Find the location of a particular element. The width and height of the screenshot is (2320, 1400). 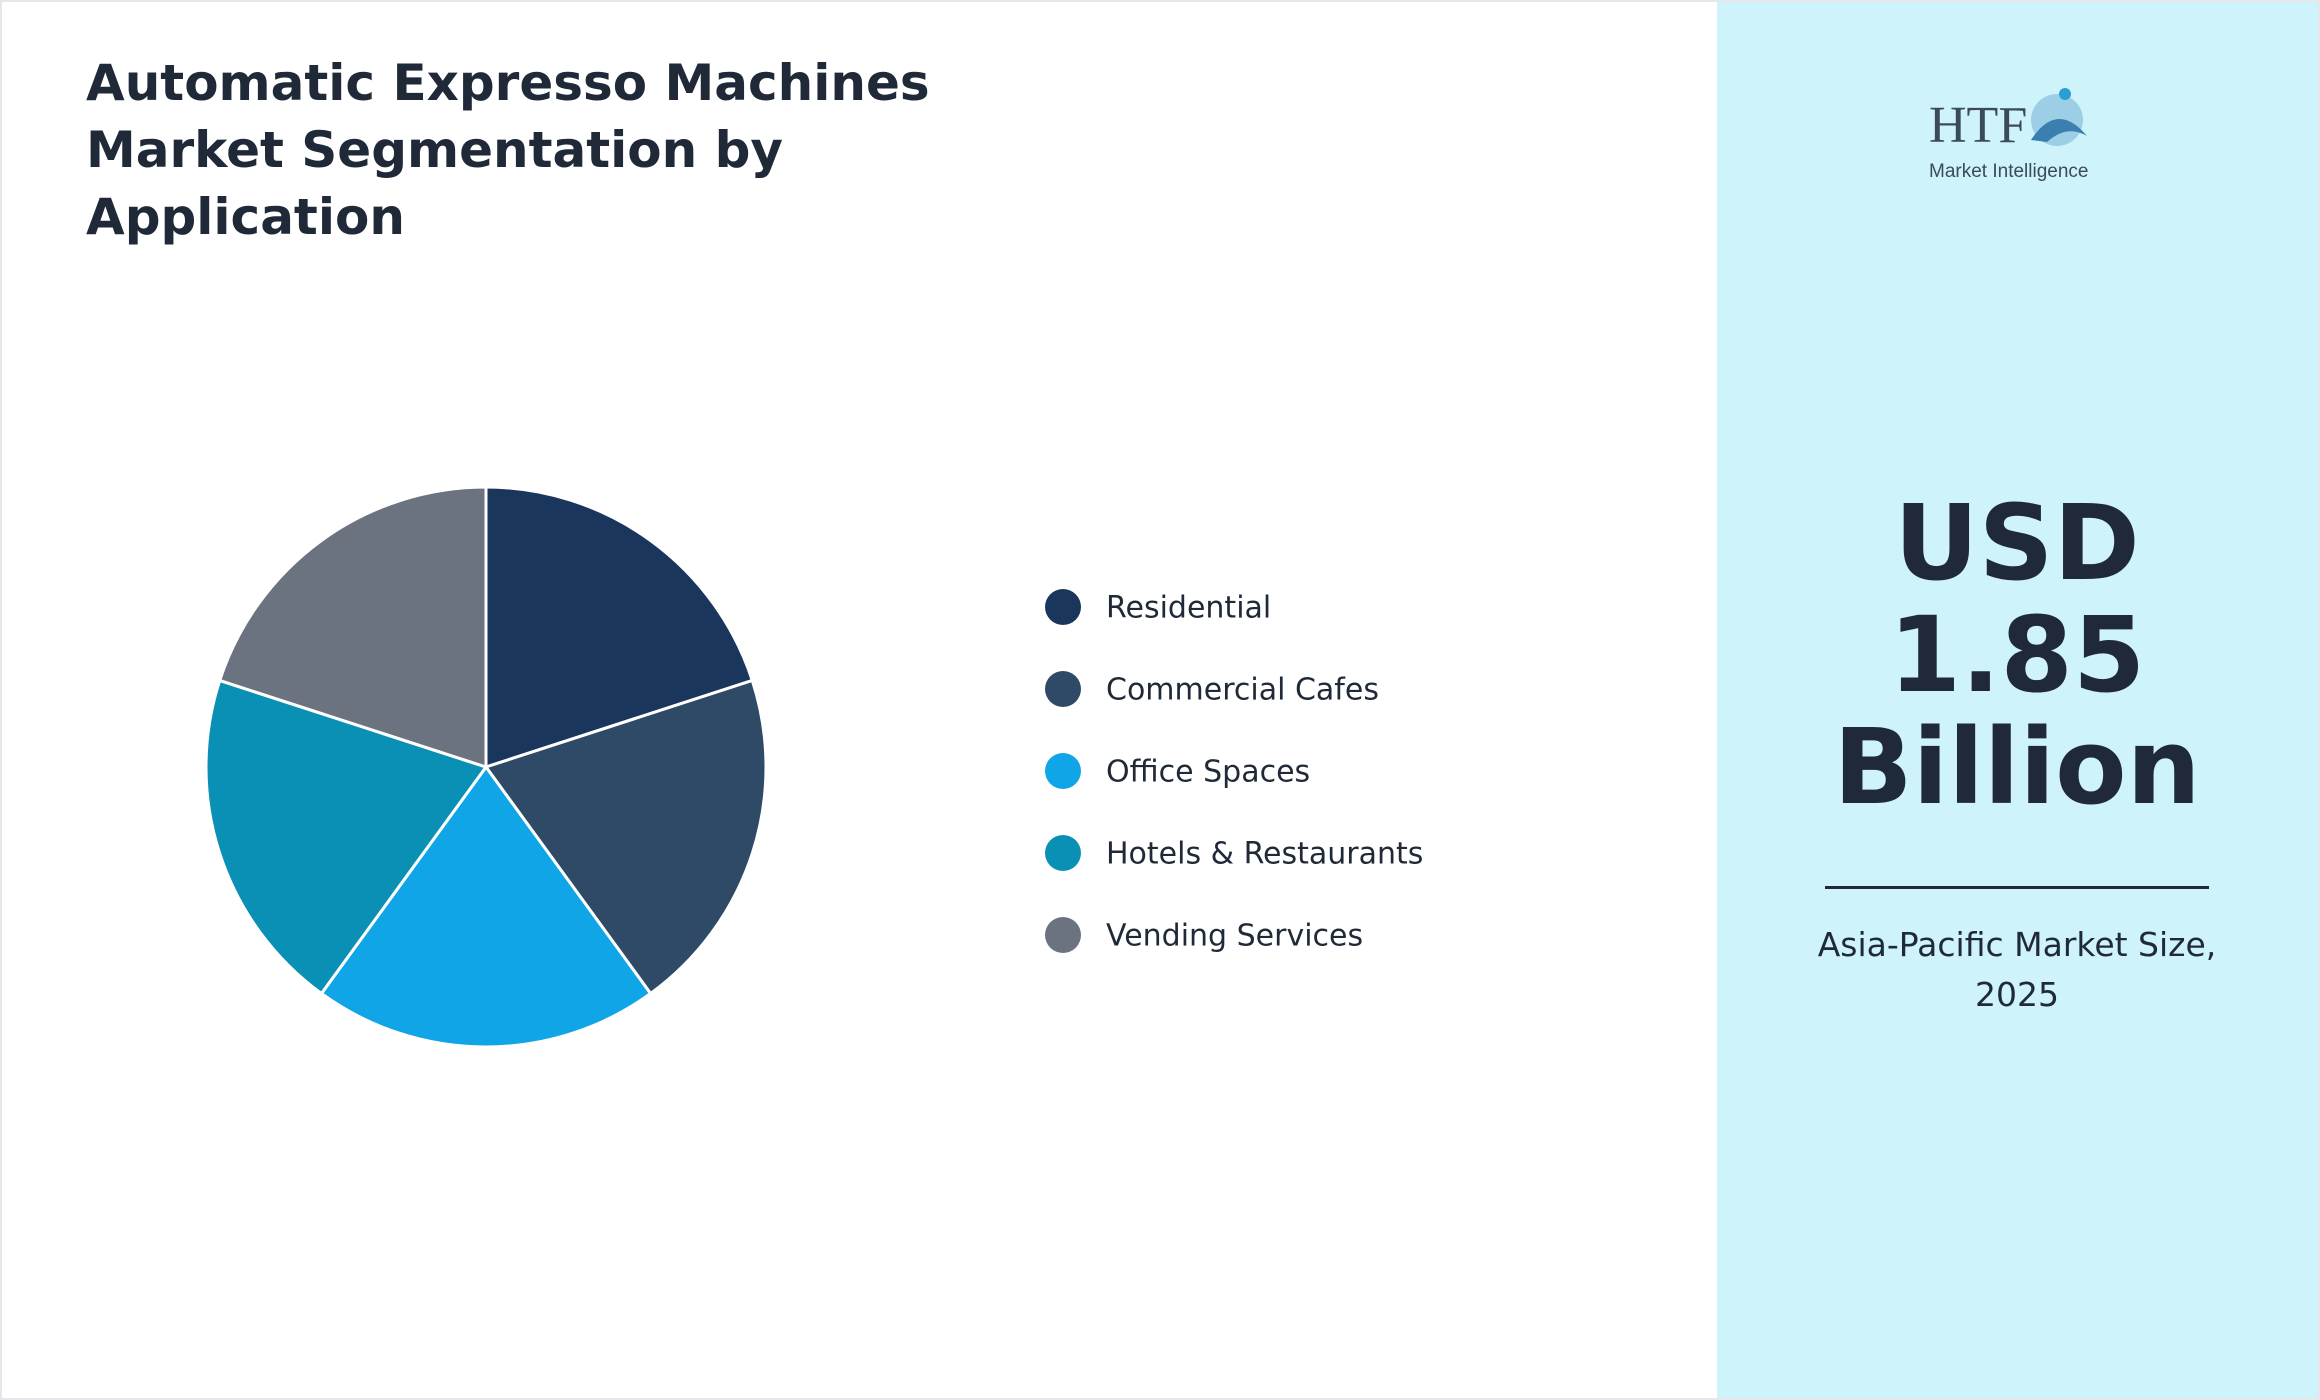

legend-label: Office Spaces is located at coordinates (1208, 772).